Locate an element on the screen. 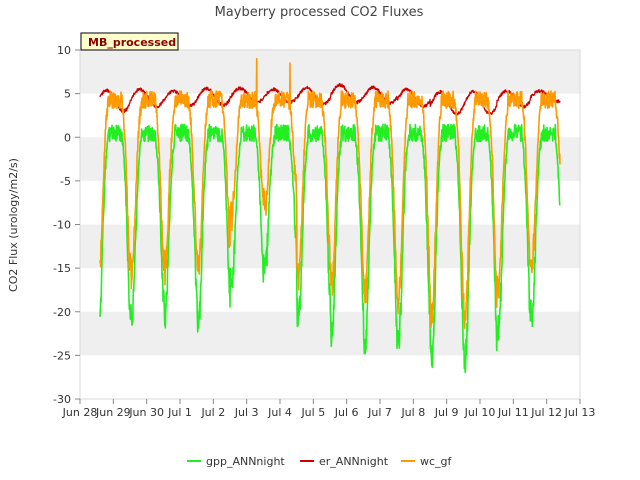 This screenshot has width=640, height=480. y-tick-label: -10 is located at coordinates (62, 225).